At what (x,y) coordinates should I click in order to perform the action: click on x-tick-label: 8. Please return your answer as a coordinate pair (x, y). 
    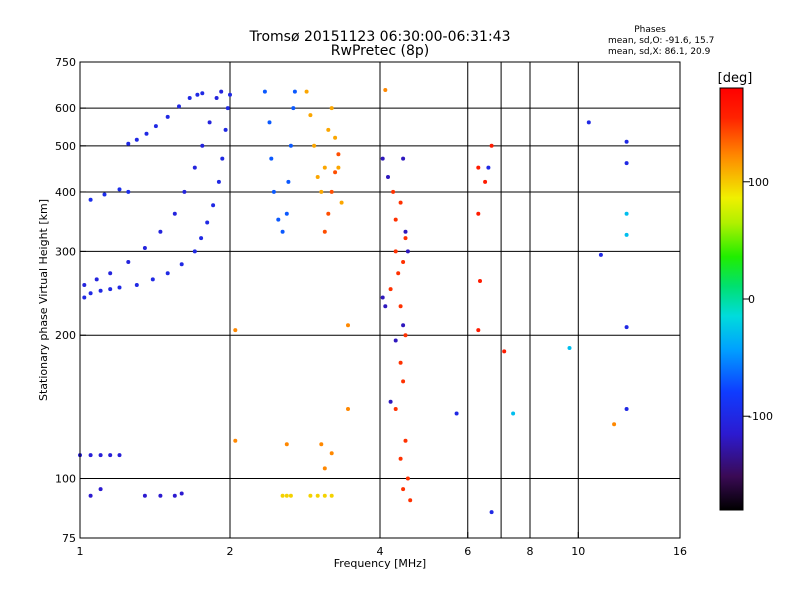
    Looking at the image, I should click on (530, 551).